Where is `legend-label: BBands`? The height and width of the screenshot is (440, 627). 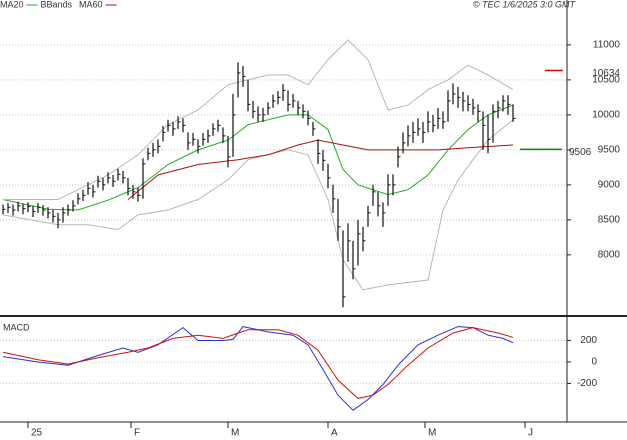
legend-label: BBands is located at coordinates (57, 4).